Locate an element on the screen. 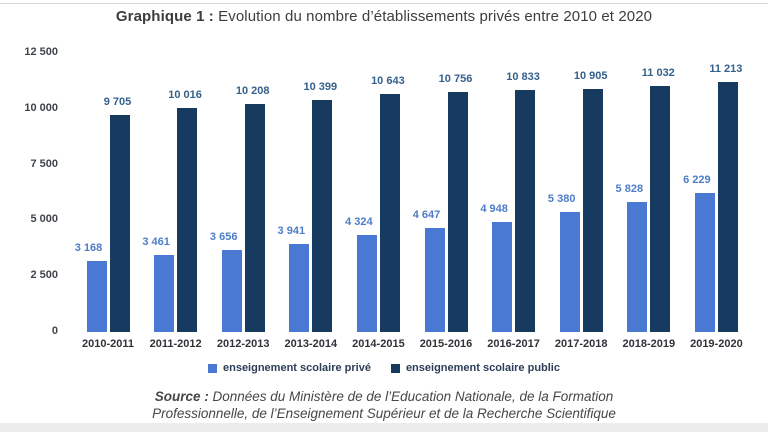 The width and height of the screenshot is (768, 432). bar-value-label-public: 11 213 is located at coordinates (726, 69).